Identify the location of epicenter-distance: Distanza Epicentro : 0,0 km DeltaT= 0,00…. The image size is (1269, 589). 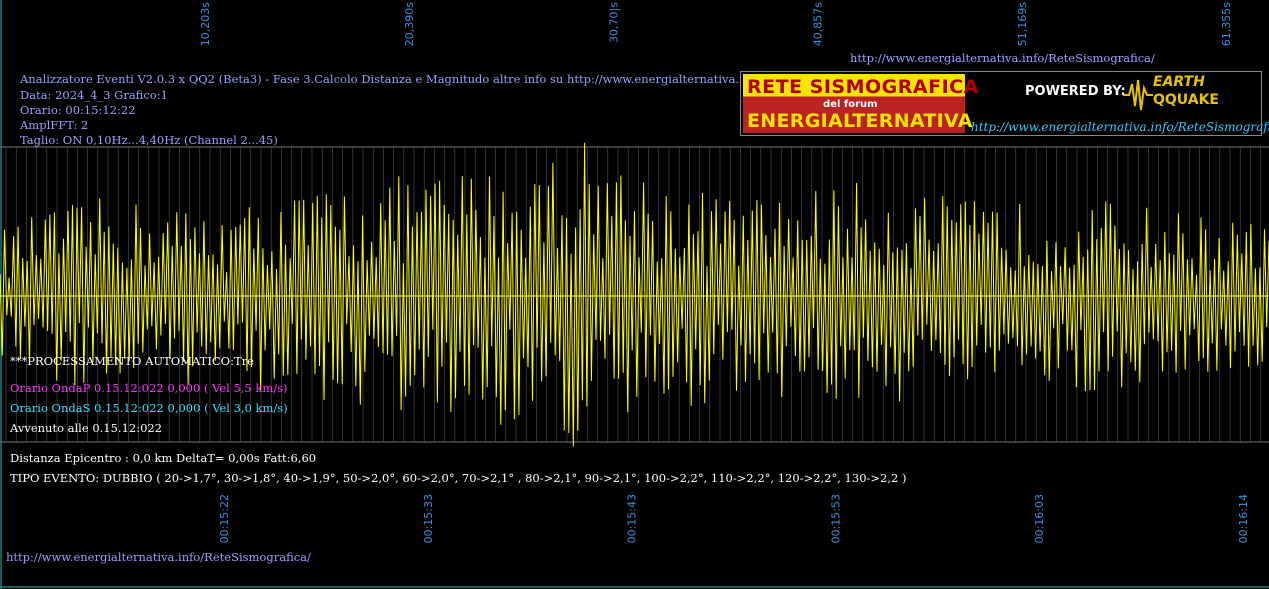
(163, 458).